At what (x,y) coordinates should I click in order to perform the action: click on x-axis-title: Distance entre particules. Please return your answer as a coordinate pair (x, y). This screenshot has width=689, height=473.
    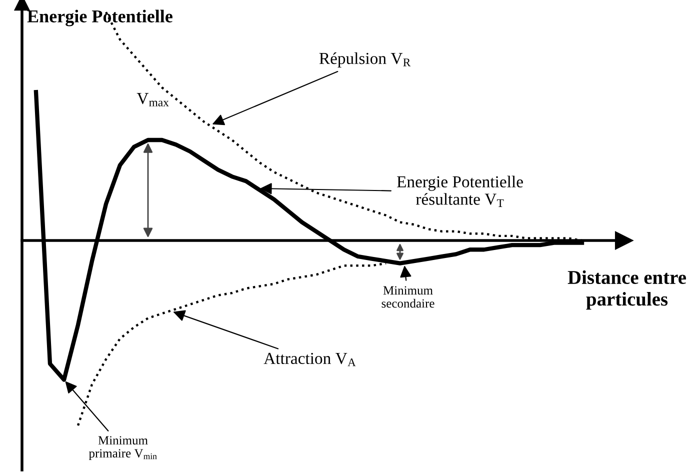
    Looking at the image, I should click on (627, 290).